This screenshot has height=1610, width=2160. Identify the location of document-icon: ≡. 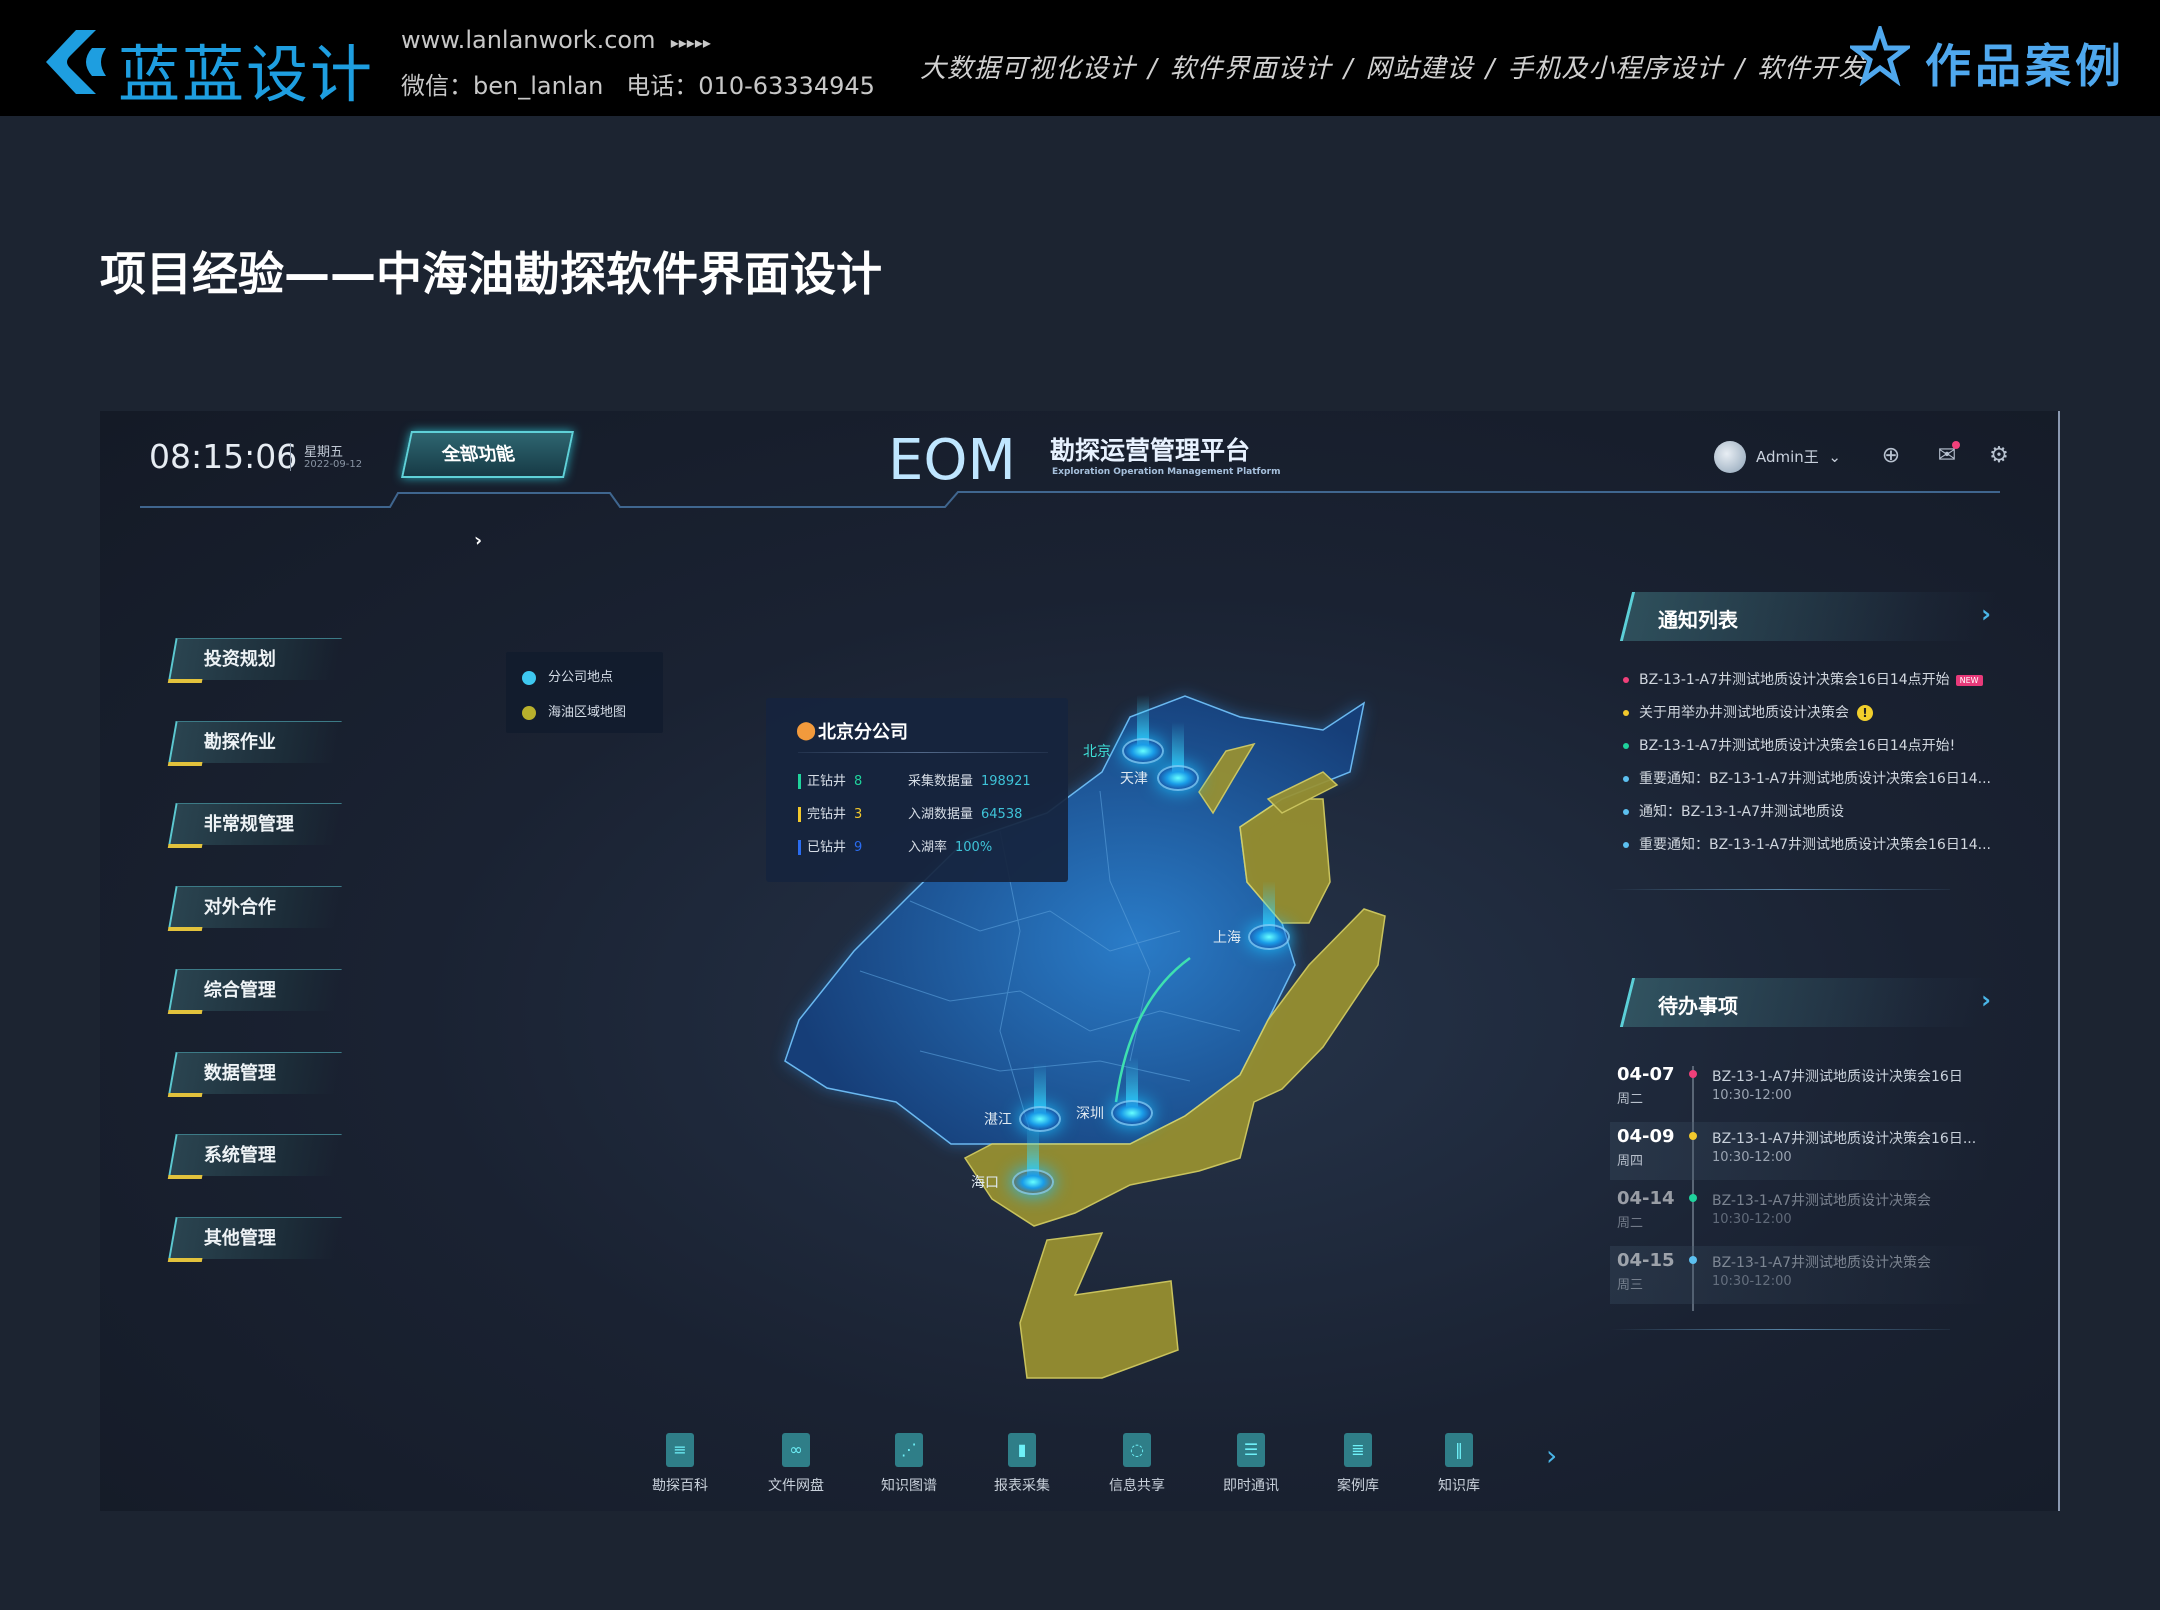
(680, 1450).